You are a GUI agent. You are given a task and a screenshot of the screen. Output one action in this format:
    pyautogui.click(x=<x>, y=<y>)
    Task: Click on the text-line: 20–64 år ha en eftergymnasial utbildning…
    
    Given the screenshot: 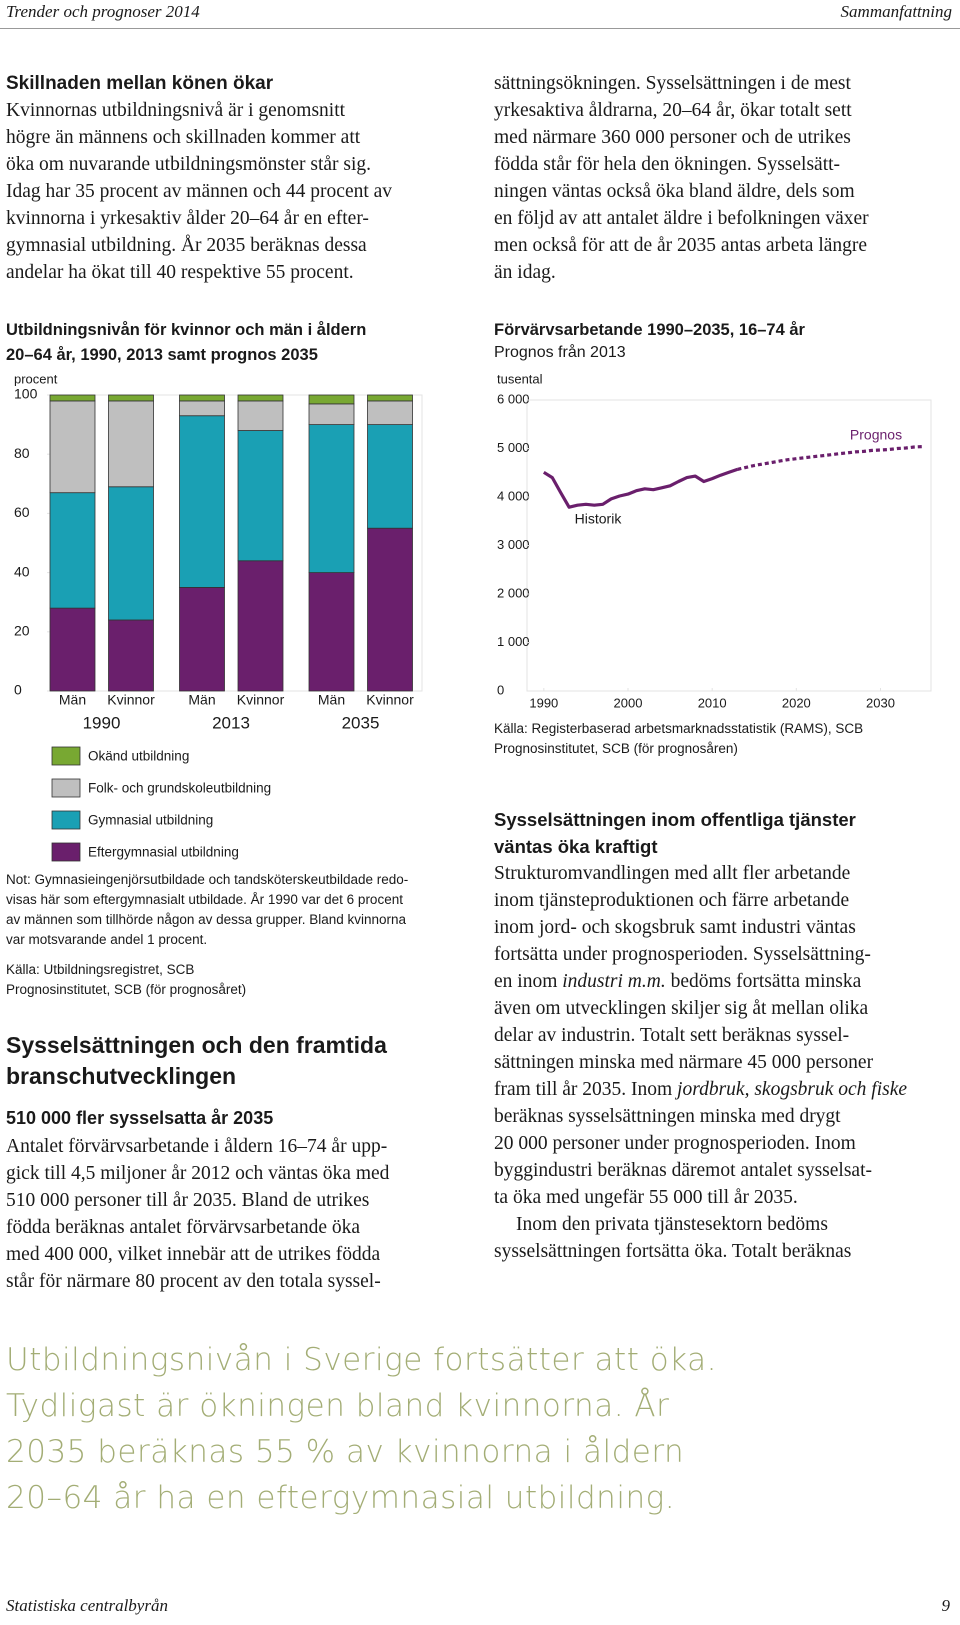 What is the action you would take?
    pyautogui.click(x=341, y=1498)
    